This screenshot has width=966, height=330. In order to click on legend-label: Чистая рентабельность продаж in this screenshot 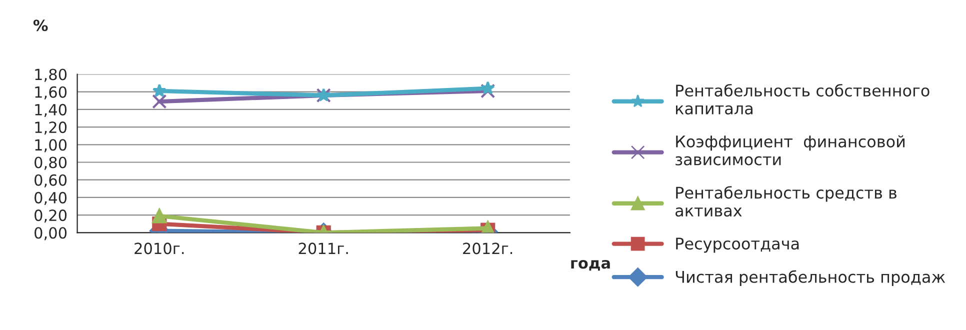, I will do `click(811, 278)`.